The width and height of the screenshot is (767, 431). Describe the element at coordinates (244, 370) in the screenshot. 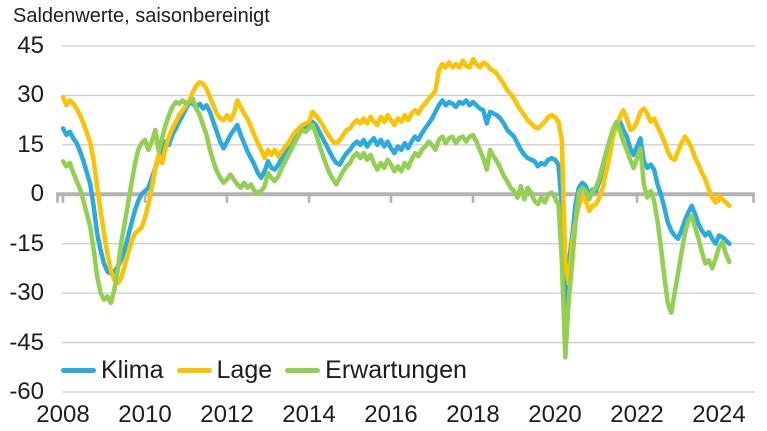

I see `legend-label-lage: Lage` at that location.